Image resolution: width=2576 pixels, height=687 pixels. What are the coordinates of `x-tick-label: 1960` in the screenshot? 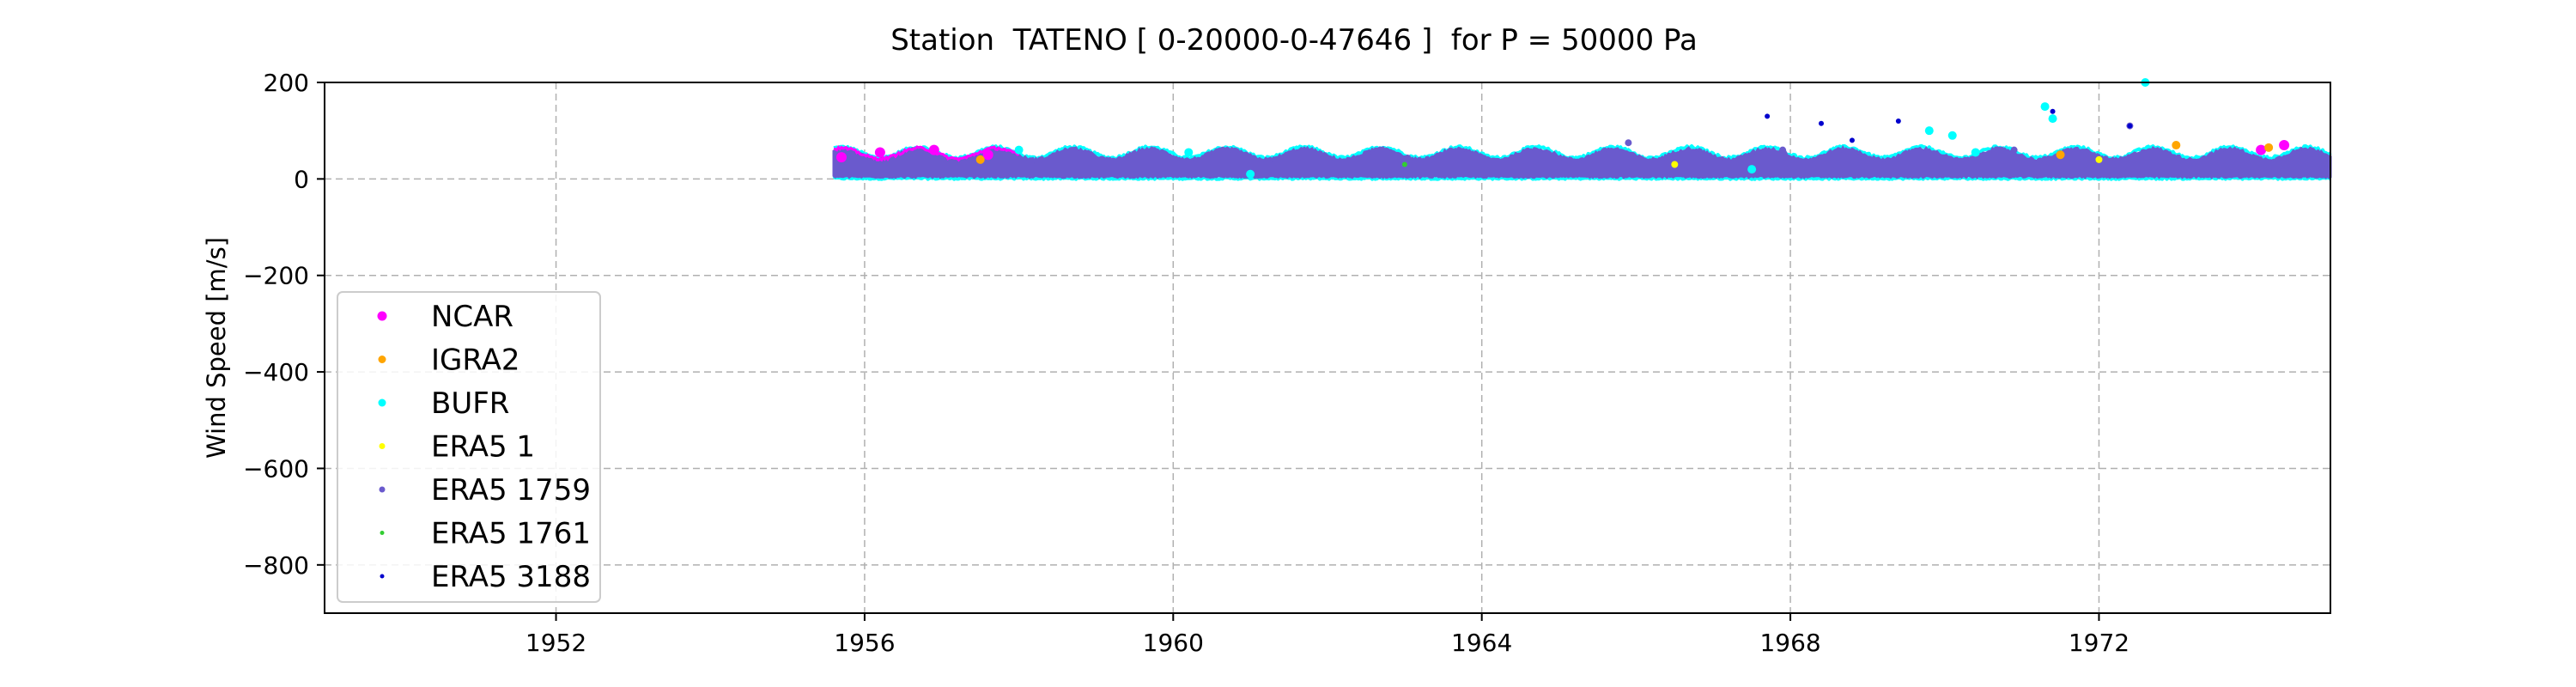 It's located at (1173, 643).